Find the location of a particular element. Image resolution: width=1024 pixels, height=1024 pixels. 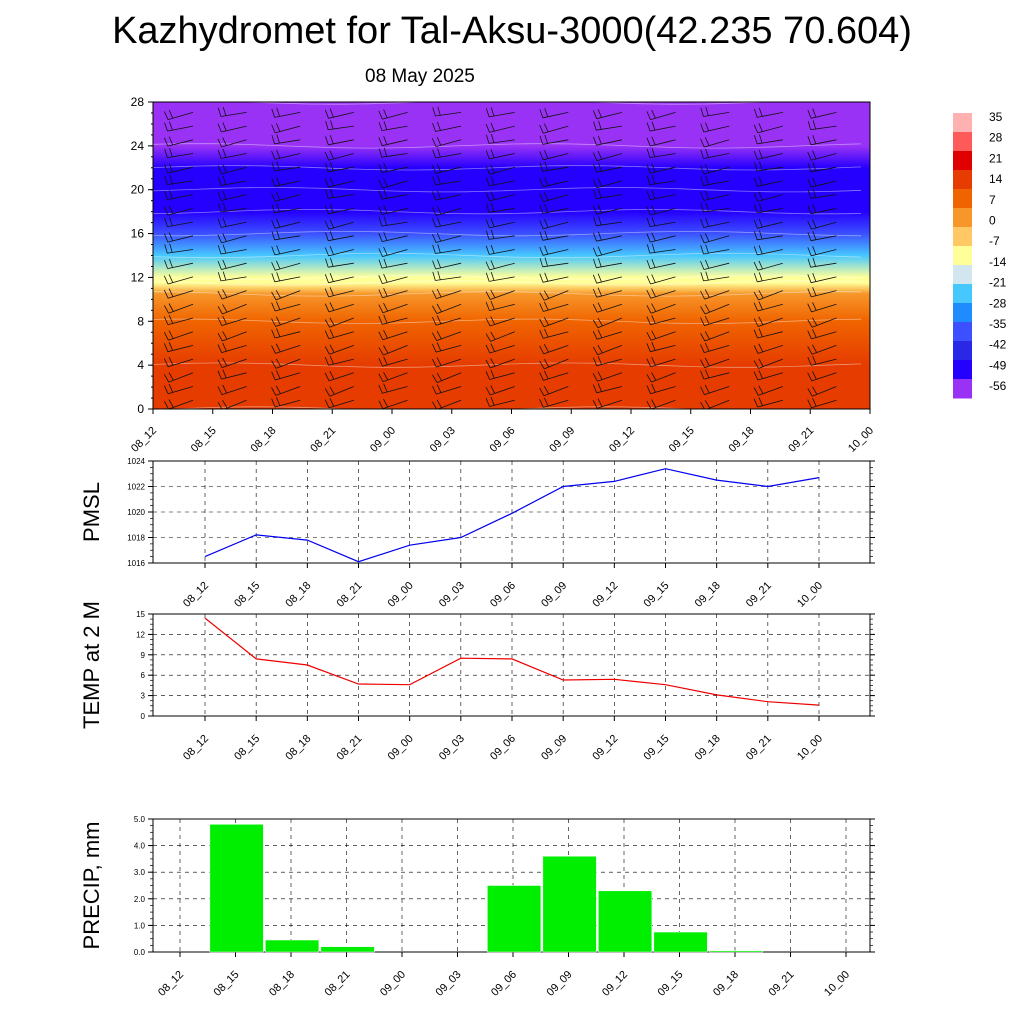

y-tick-label: 24 is located at coordinates (138, 146).